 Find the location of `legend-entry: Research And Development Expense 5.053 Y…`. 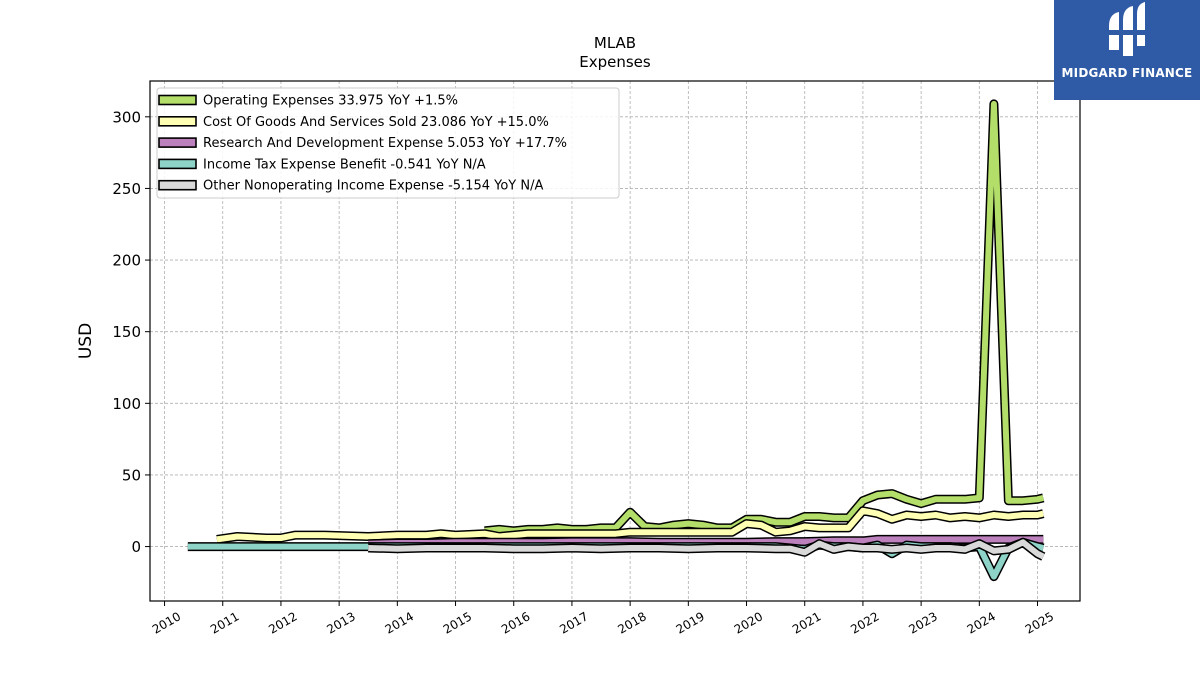

legend-entry: Research And Development Expense 5.053 Y… is located at coordinates (385, 143).